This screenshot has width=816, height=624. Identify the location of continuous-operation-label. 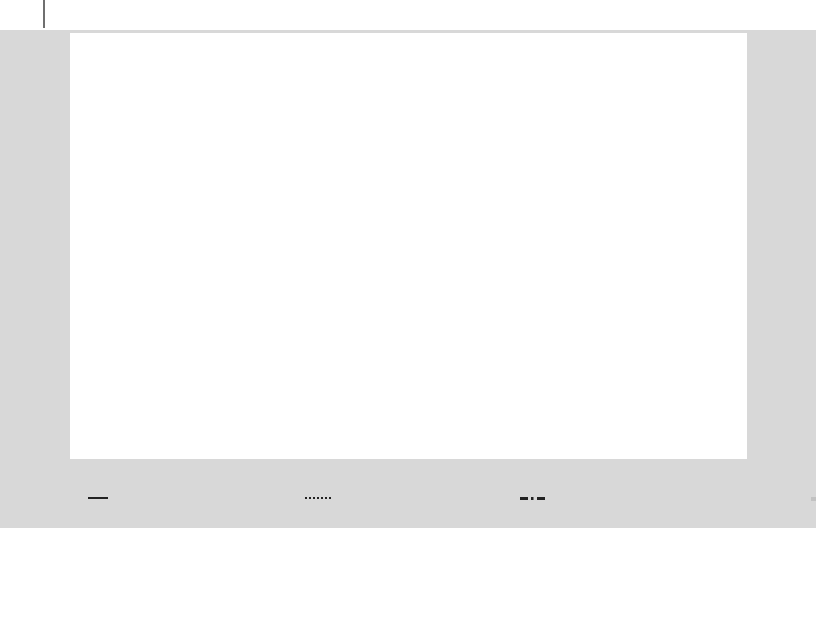
(179, 376).